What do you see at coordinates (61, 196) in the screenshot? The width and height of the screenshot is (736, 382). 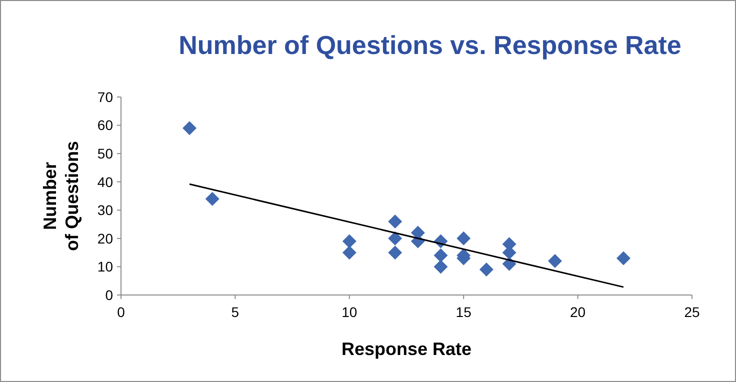 I see `y-axis-title: Number of Questions` at bounding box center [61, 196].